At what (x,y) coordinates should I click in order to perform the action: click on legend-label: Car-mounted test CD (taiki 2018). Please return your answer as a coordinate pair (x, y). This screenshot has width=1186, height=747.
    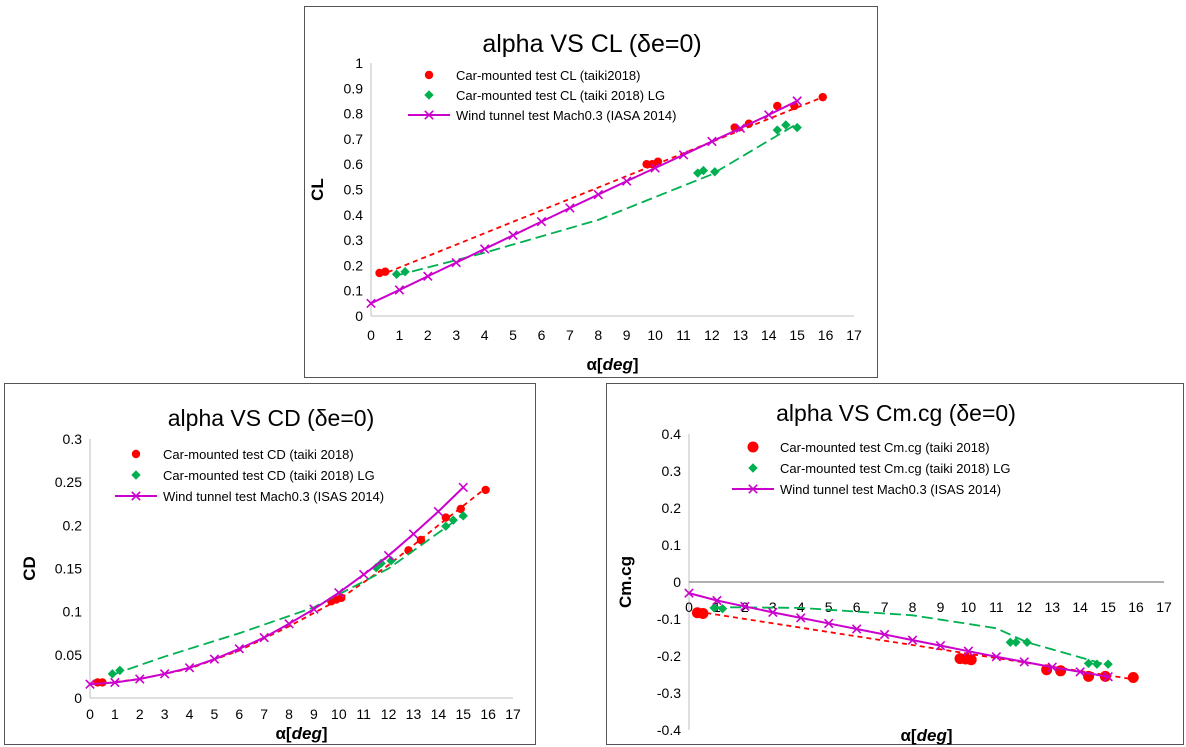
    Looking at the image, I should click on (258, 454).